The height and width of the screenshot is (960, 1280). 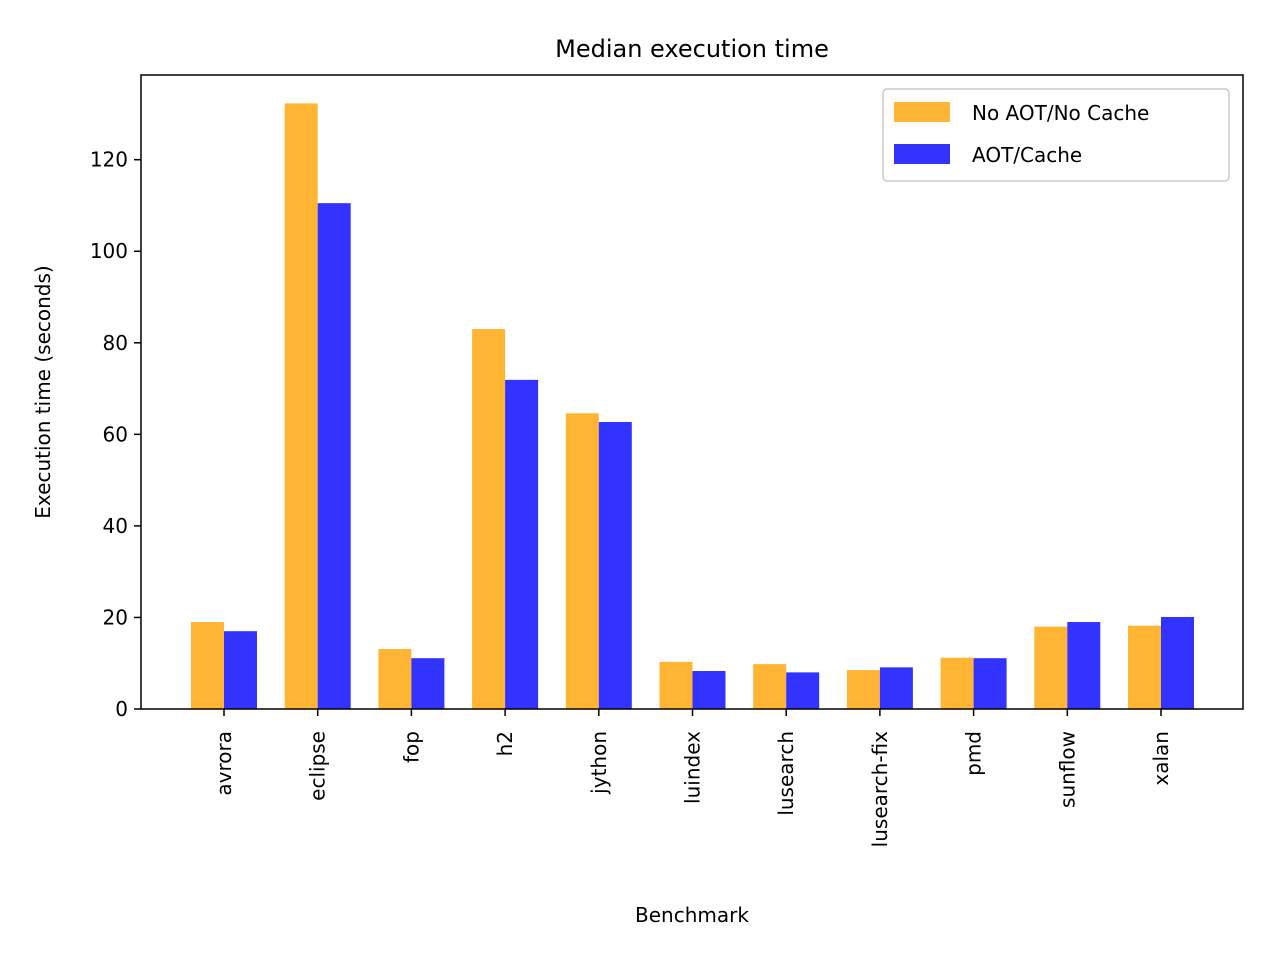 What do you see at coordinates (505, 743) in the screenshot?
I see `x-tick-label-h2: h2` at bounding box center [505, 743].